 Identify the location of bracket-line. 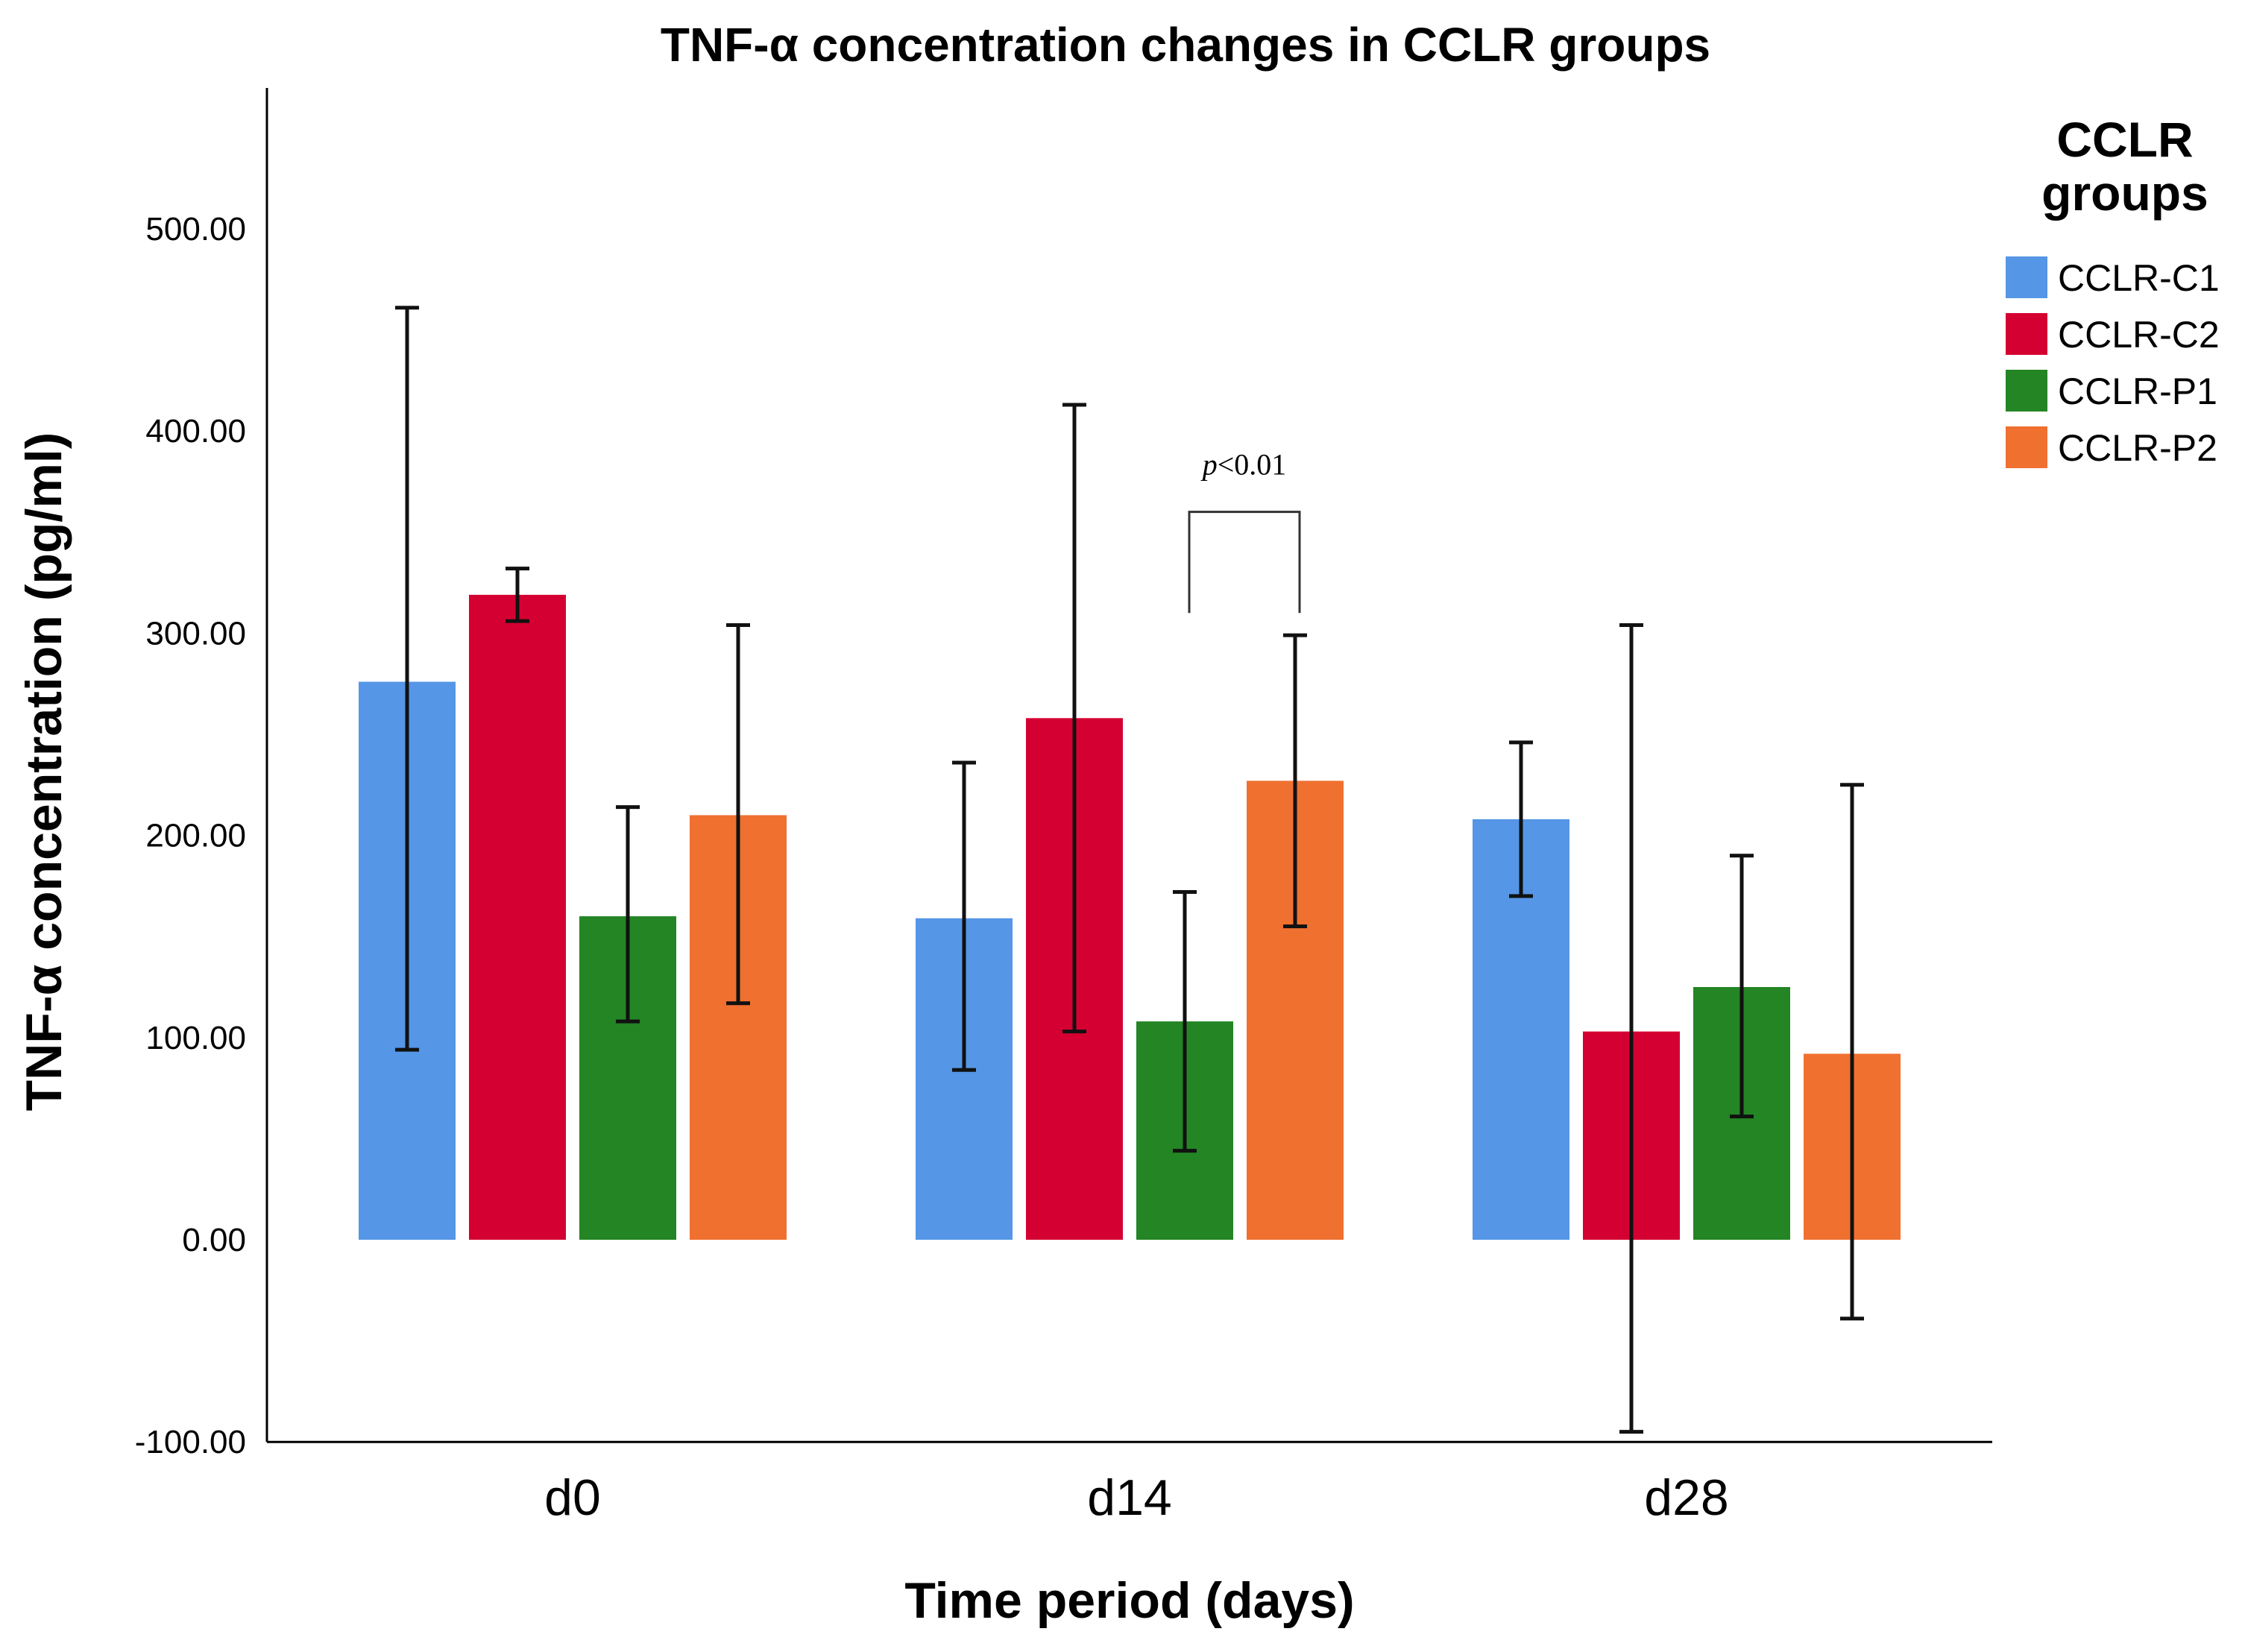
(1244, 562).